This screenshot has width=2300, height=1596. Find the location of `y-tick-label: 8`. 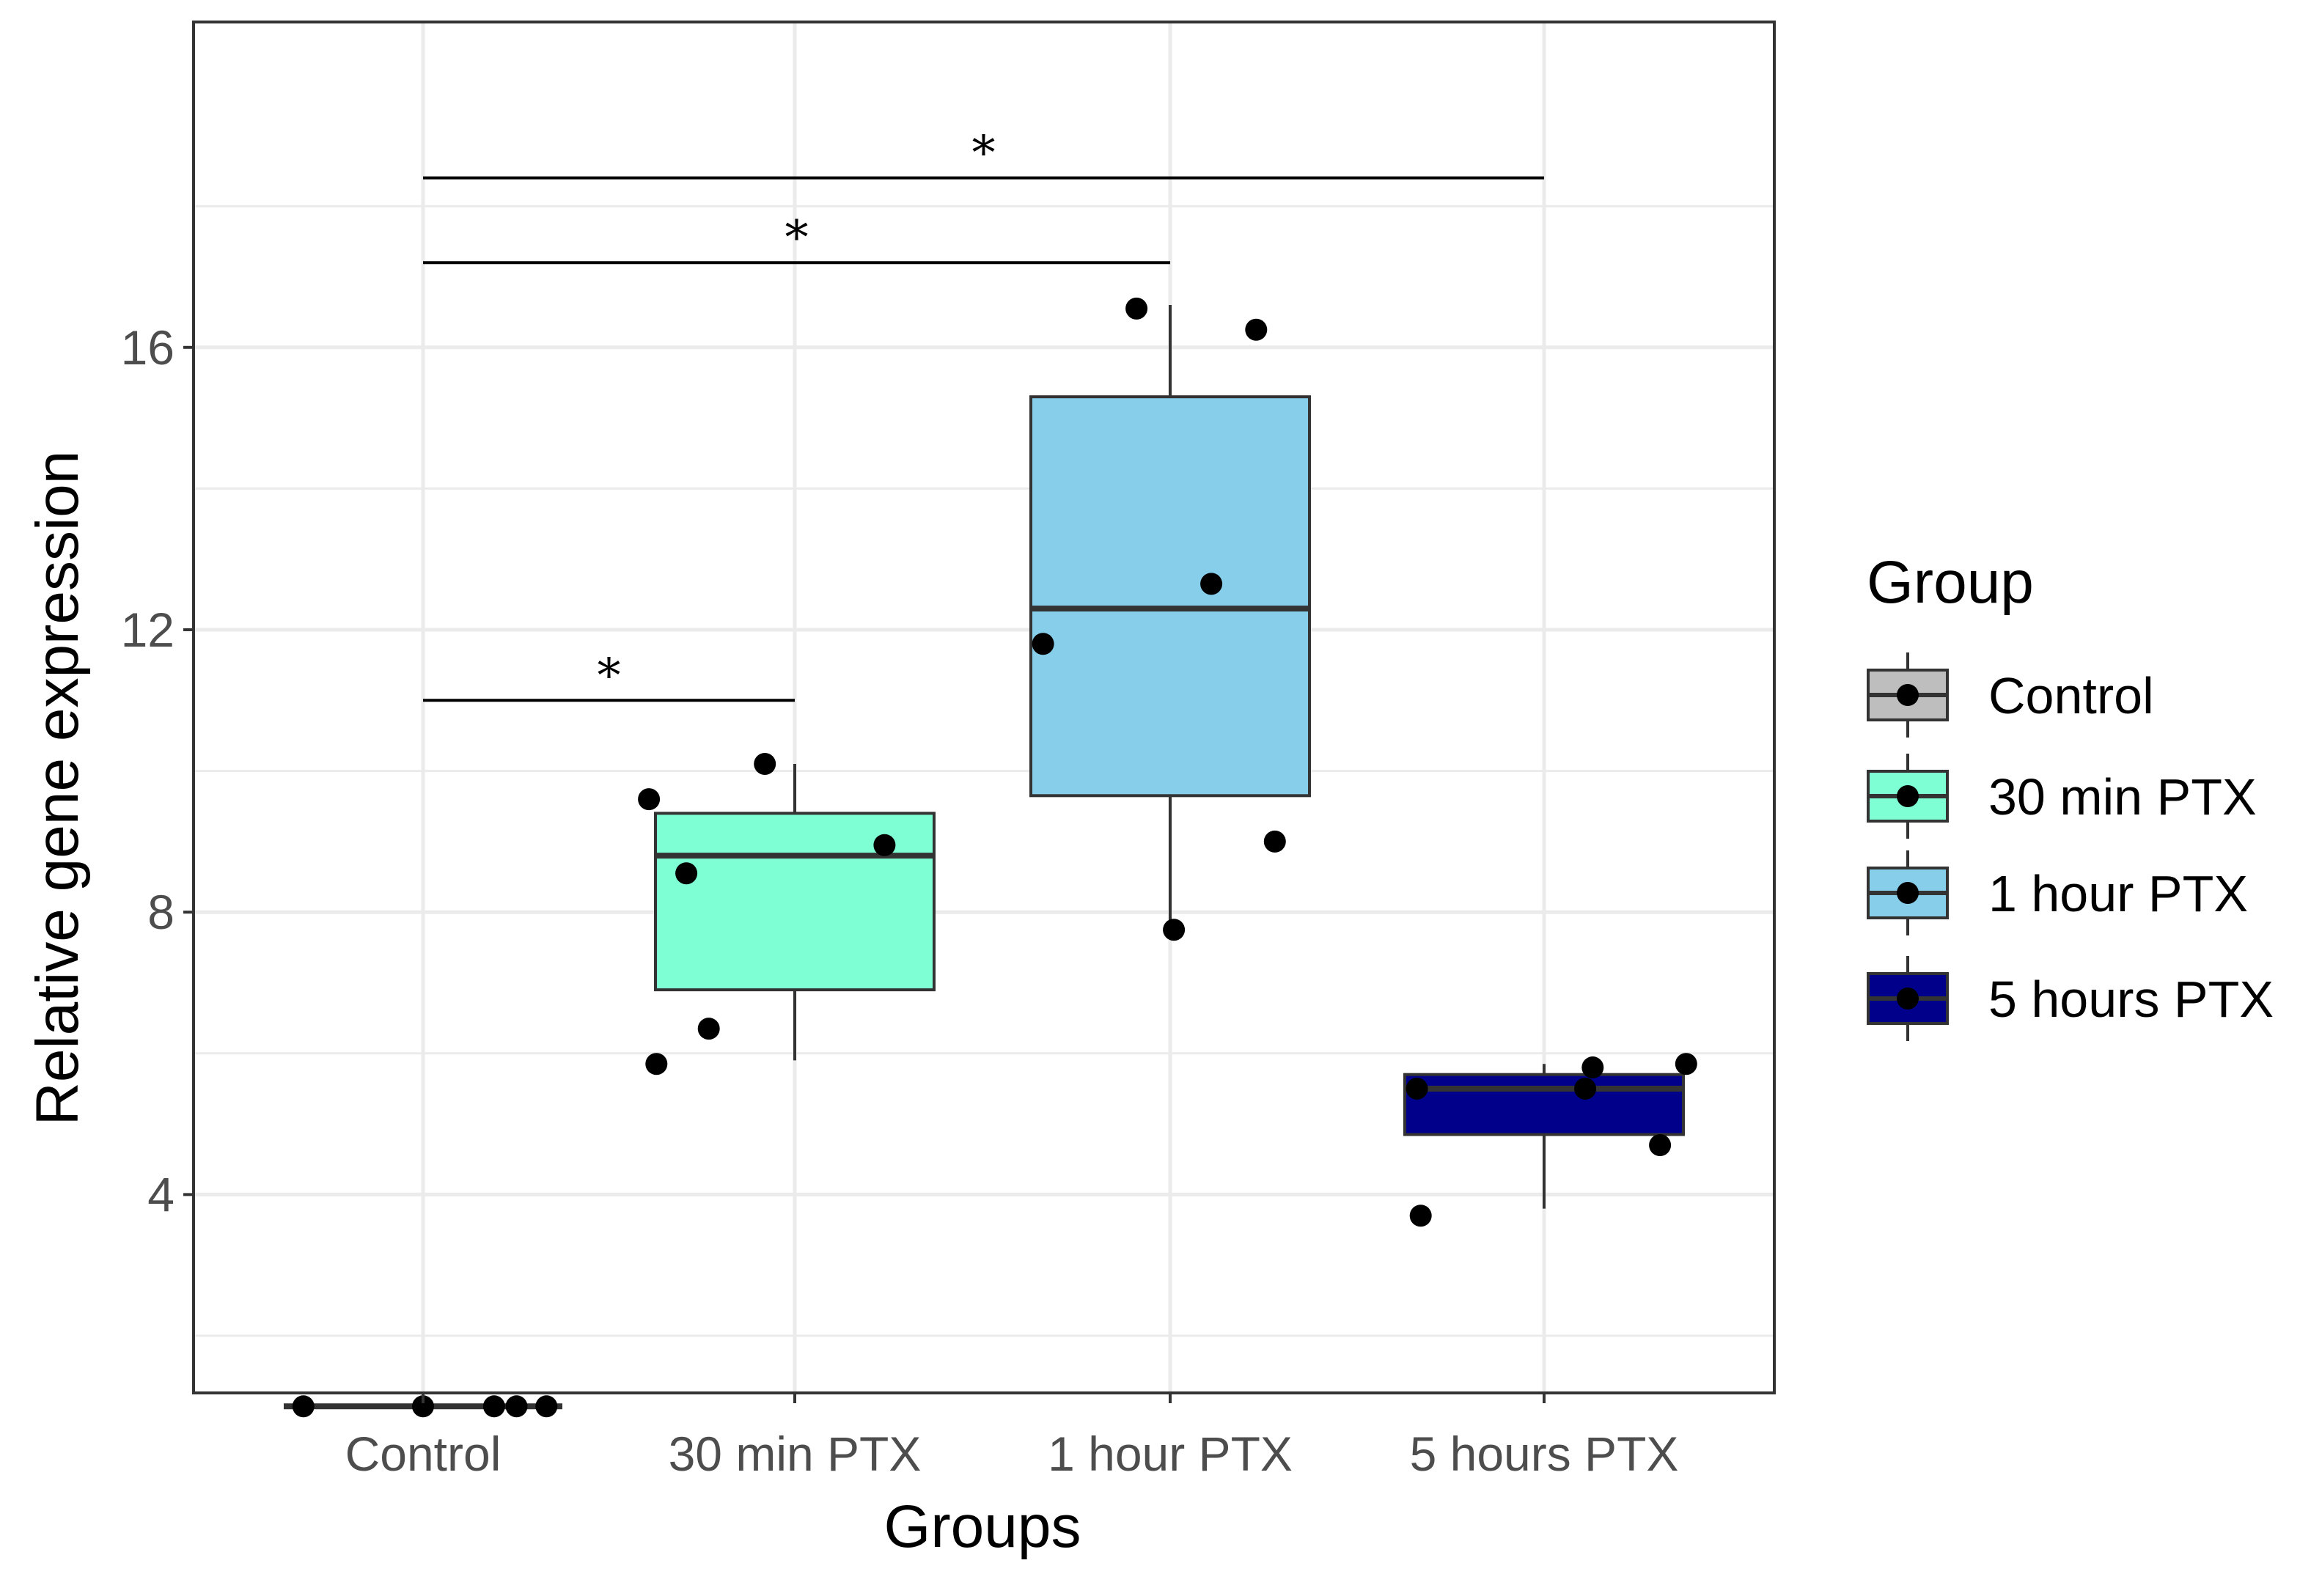

y-tick-label: 8 is located at coordinates (160, 912).